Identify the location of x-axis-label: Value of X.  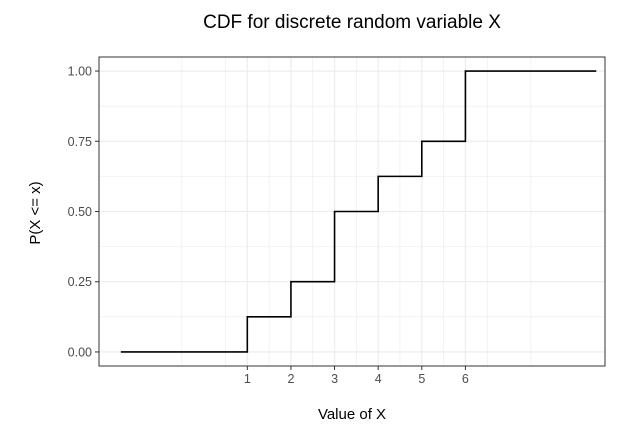
(352, 414).